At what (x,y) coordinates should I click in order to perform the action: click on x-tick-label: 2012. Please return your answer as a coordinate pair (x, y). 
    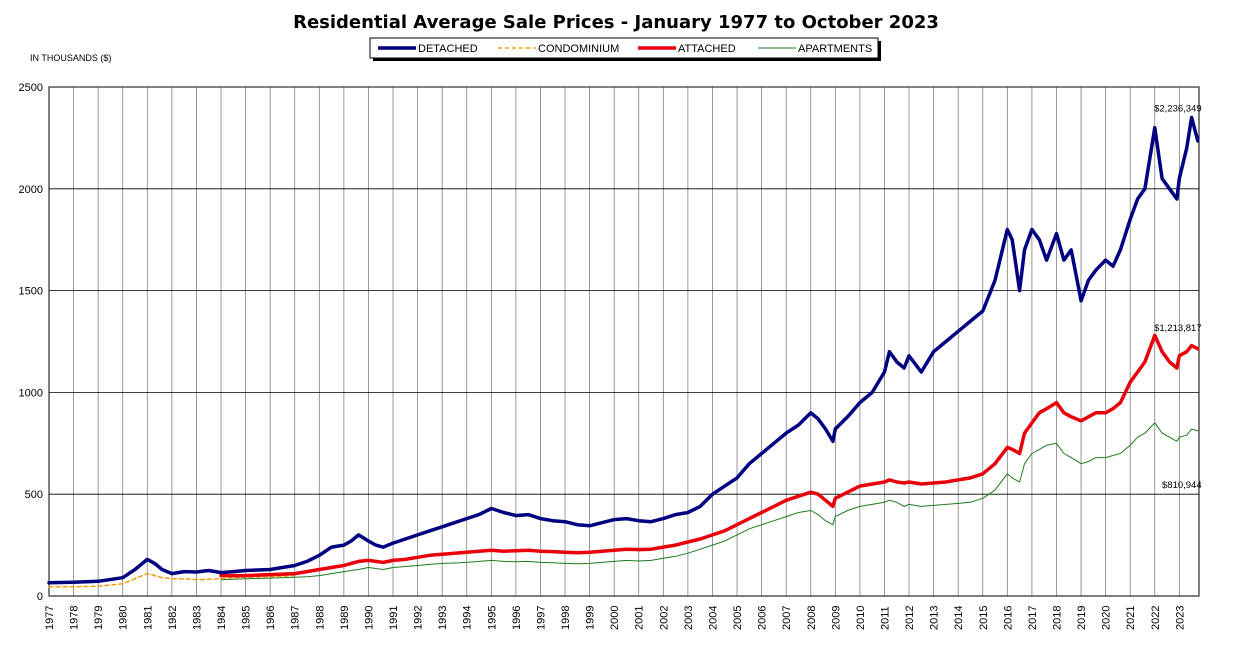
    Looking at the image, I should click on (910, 618).